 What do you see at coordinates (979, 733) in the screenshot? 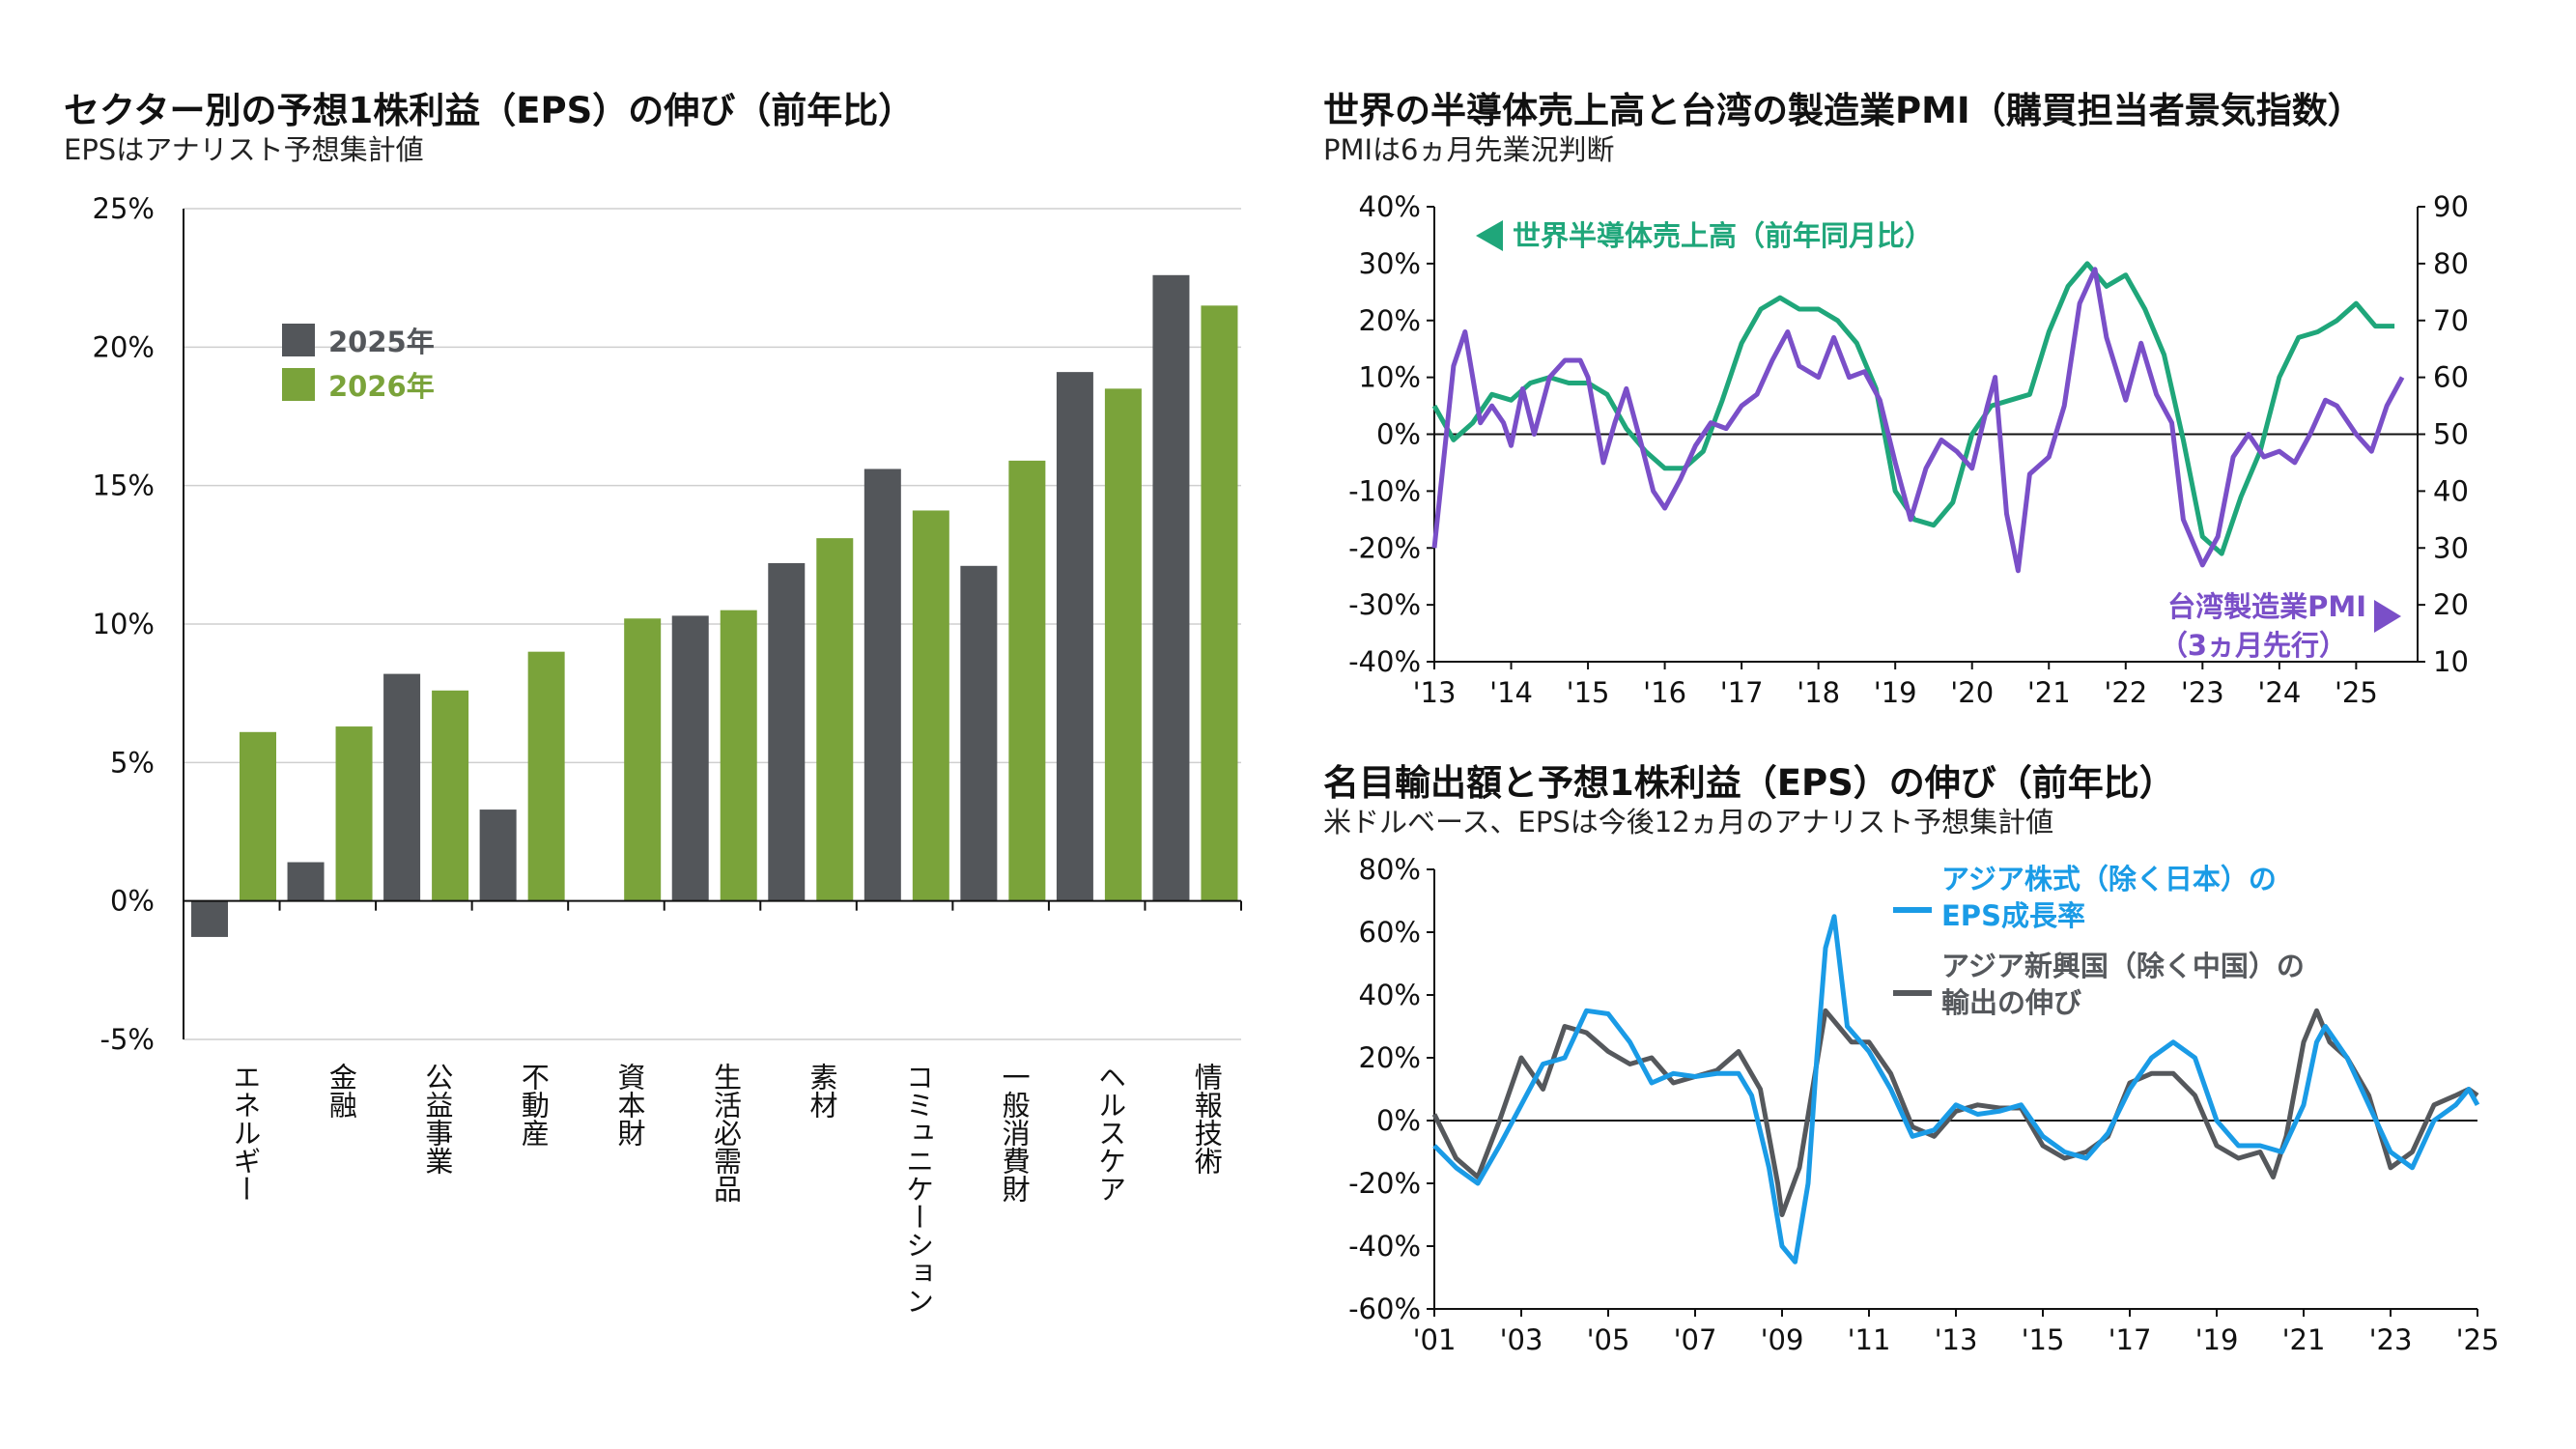
I see `bar-2025年-一般消費財` at bounding box center [979, 733].